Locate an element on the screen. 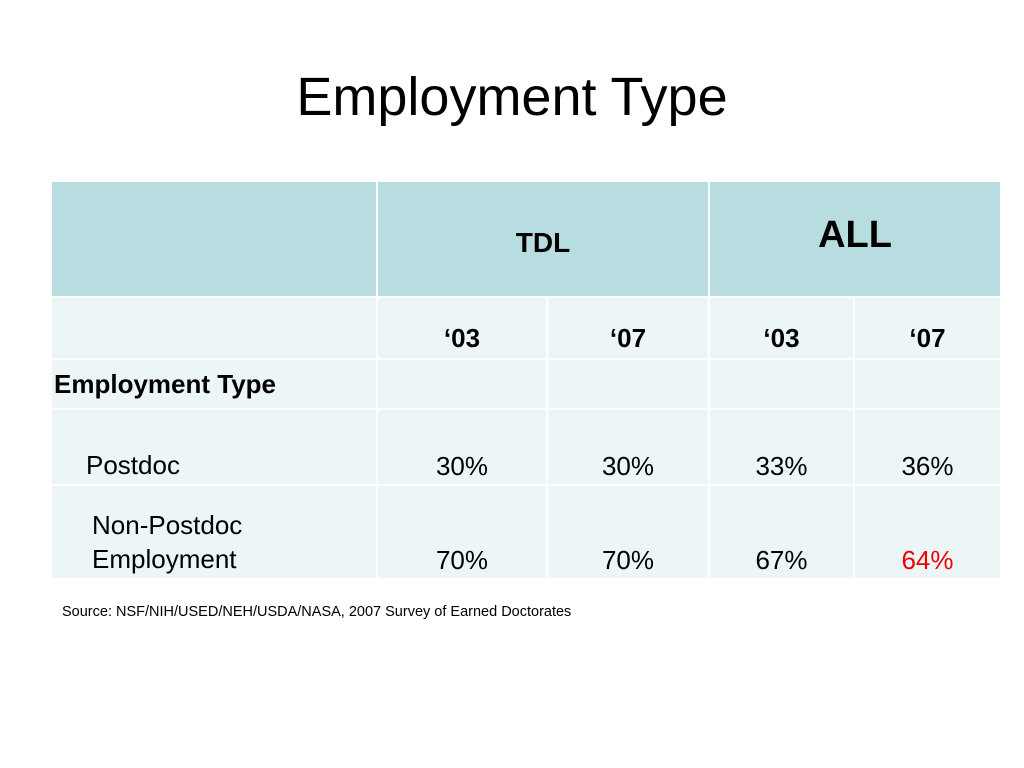  value-cell: 67% is located at coordinates (781, 532).